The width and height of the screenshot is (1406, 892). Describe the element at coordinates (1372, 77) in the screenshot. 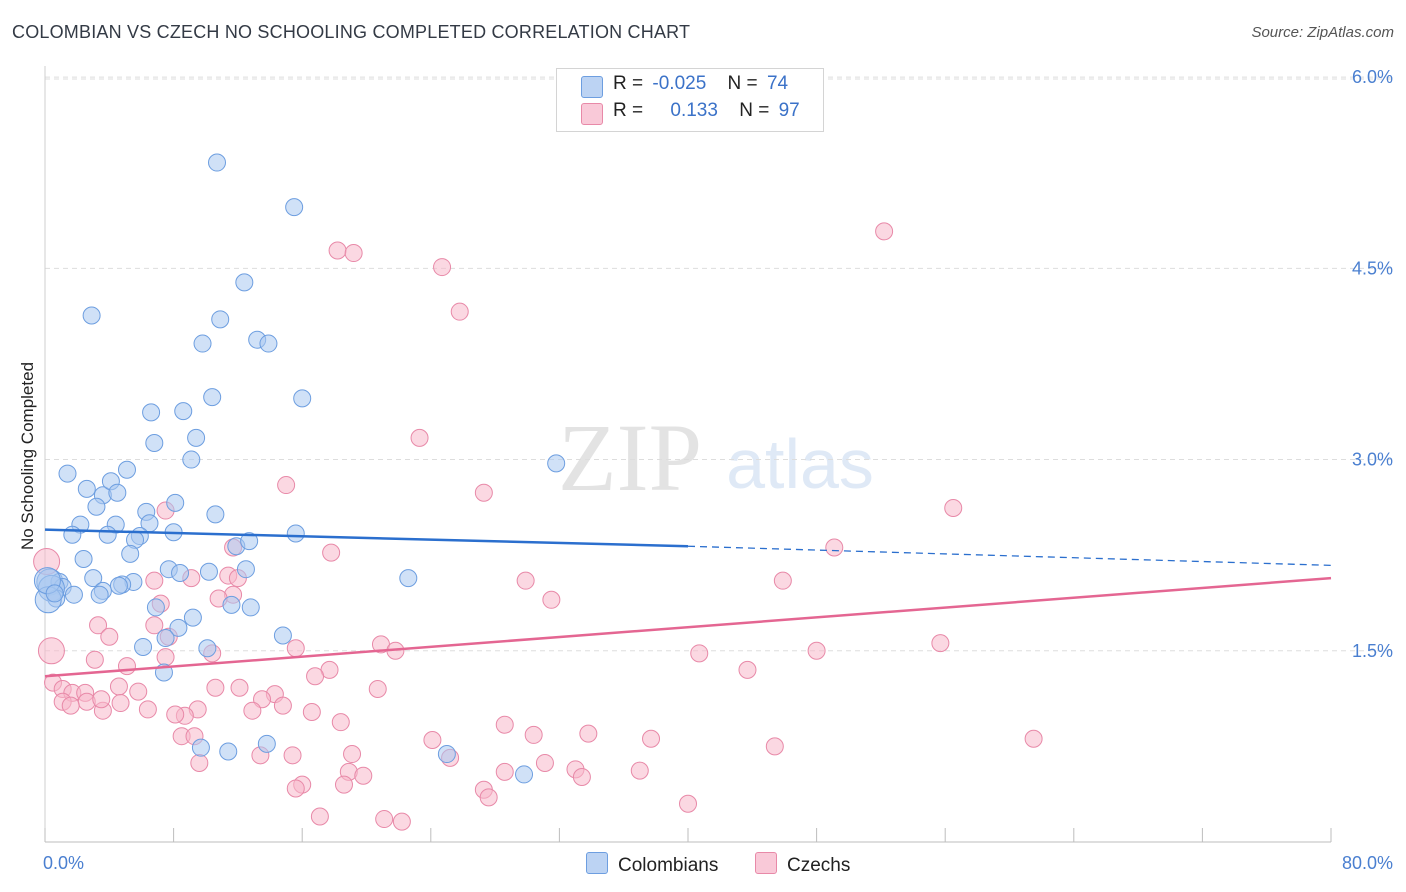

I see `y-tick-label: 6.0%` at that location.